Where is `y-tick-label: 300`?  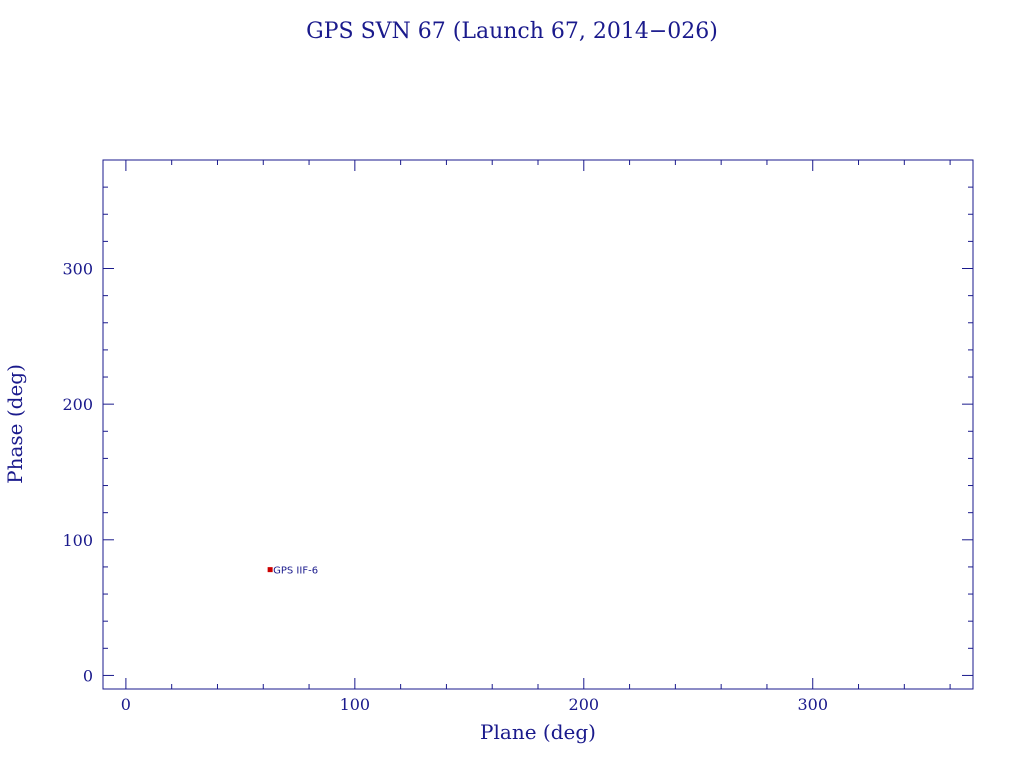 y-tick-label: 300 is located at coordinates (77, 269).